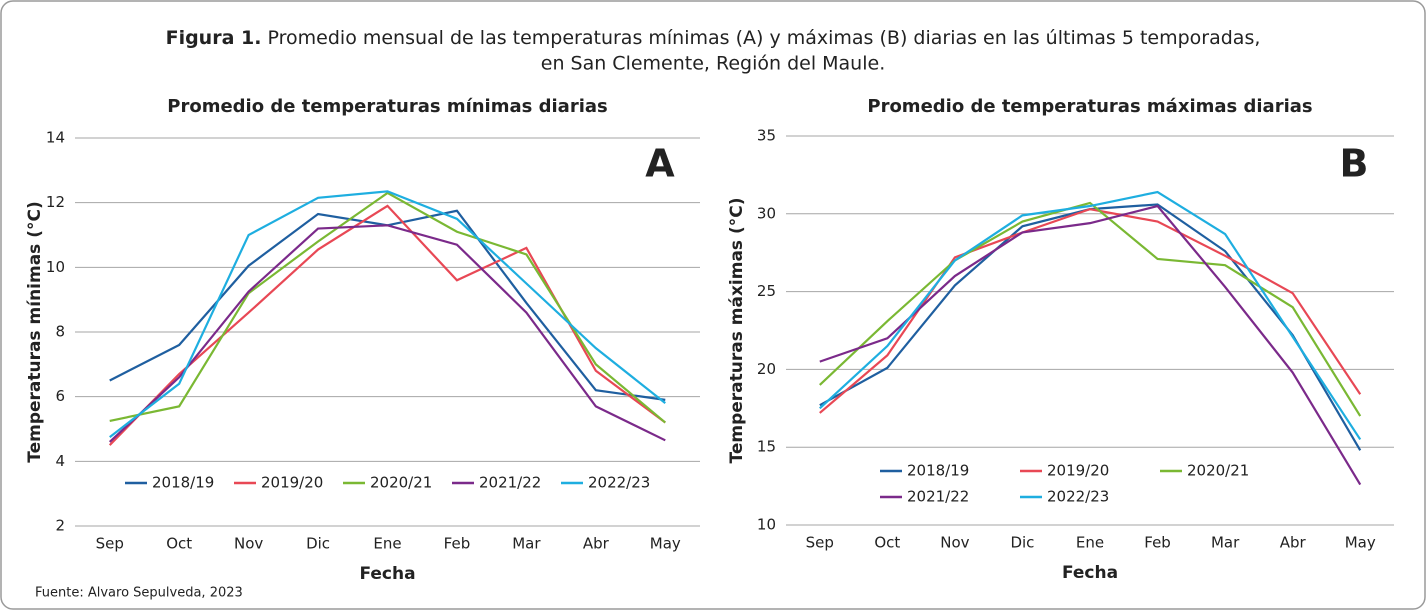 This screenshot has height=610, width=1426. What do you see at coordinates (139, 593) in the screenshot?
I see `source: Fuente: Alvaro Sepulveda, 2023` at bounding box center [139, 593].